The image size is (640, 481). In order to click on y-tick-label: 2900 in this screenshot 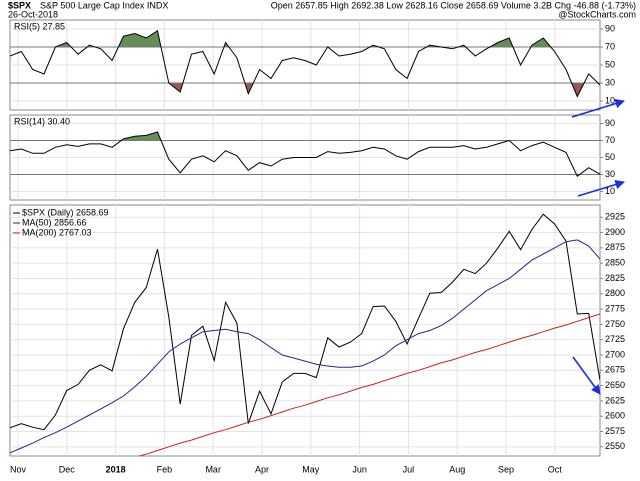, I will do `click(615, 232)`.